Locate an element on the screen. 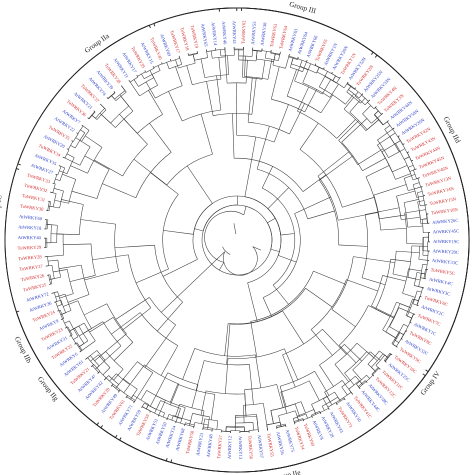  leaf-label-atwrky72: AtWRKY72 is located at coordinates (38, 296).